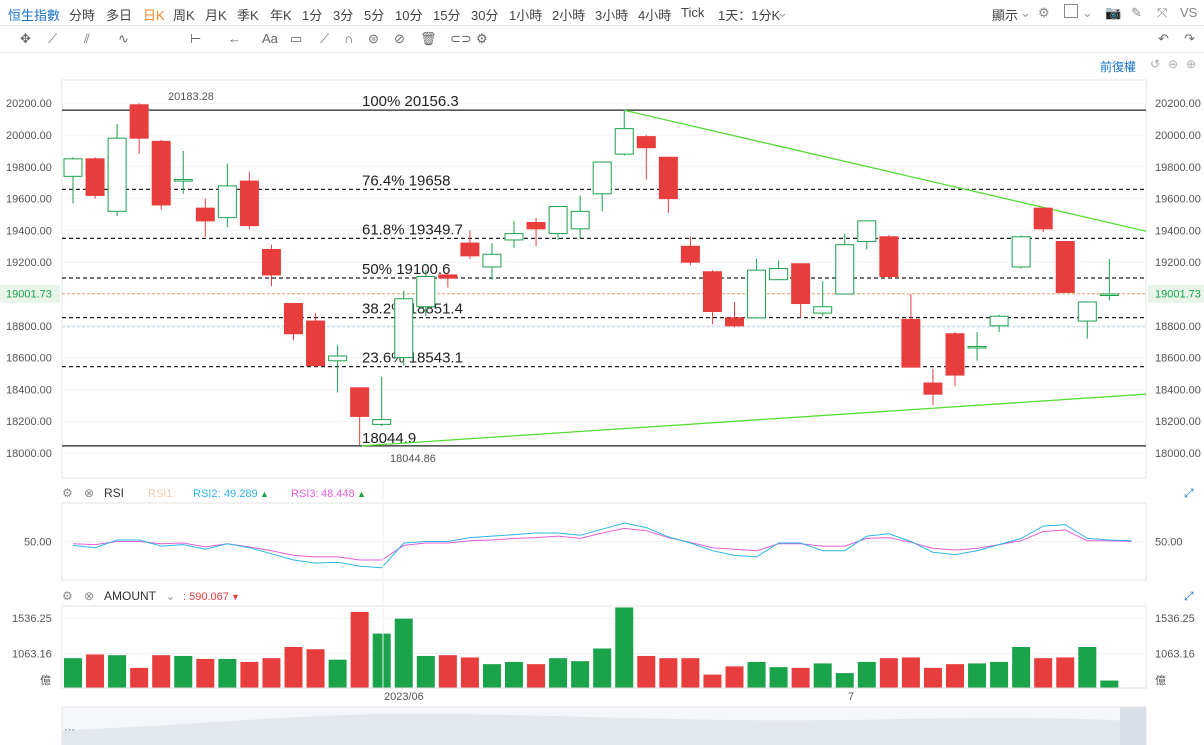 The image size is (1204, 745). I want to click on display-menu: 顯示, so click(1005, 15).